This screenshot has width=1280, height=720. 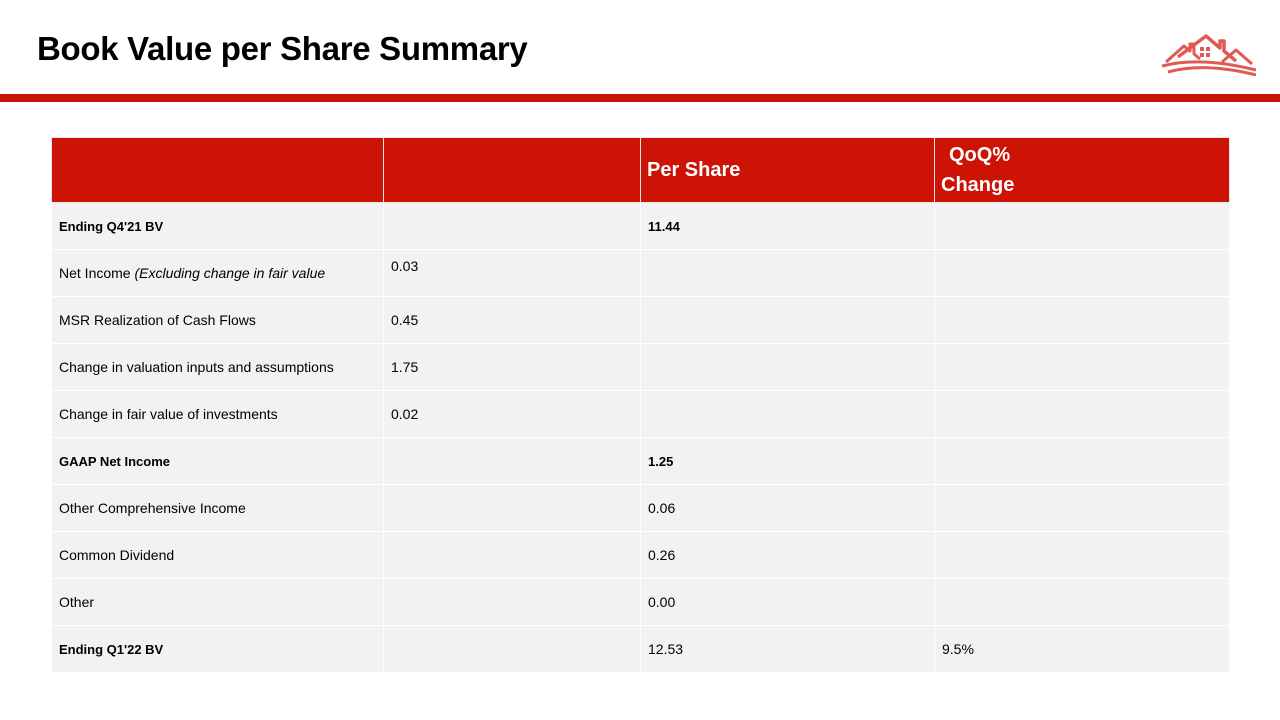 I want to click on header-cell-qoq: QoQ% Change, so click(x=1082, y=170).